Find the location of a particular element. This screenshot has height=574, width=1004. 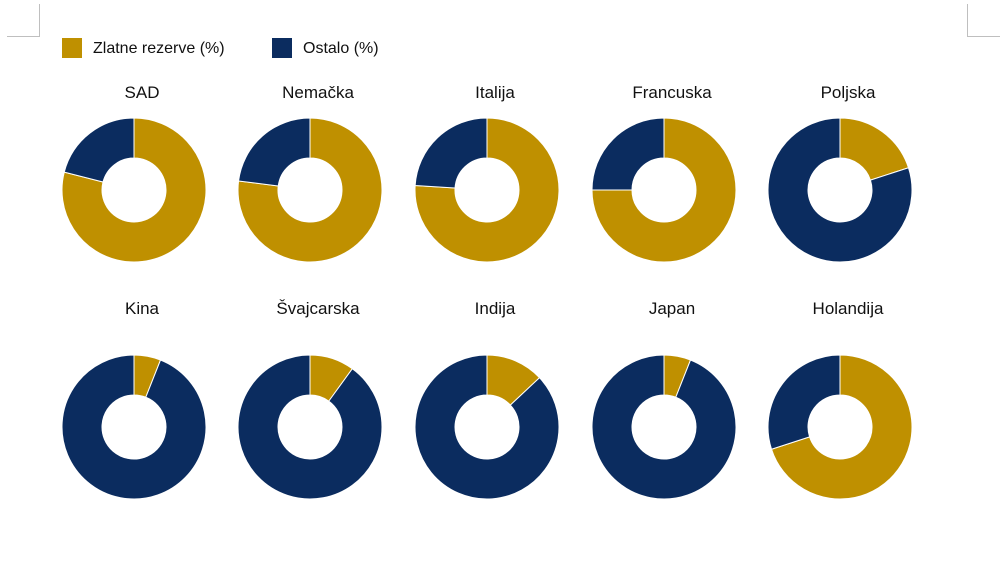

donut-sad: SAD is located at coordinates (134, 173).